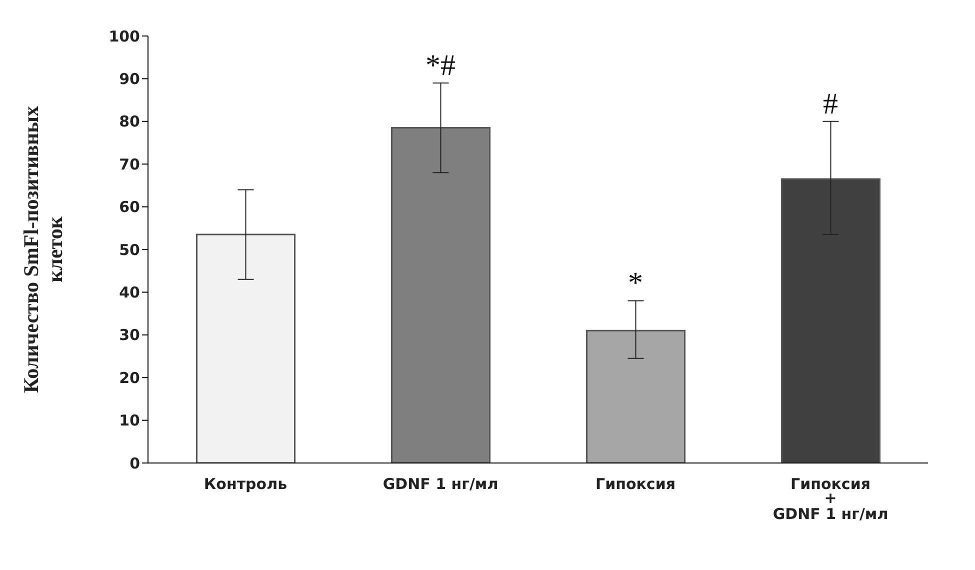 The width and height of the screenshot is (975, 570). Describe the element at coordinates (635, 283) in the screenshot. I see `annotation: *` at that location.